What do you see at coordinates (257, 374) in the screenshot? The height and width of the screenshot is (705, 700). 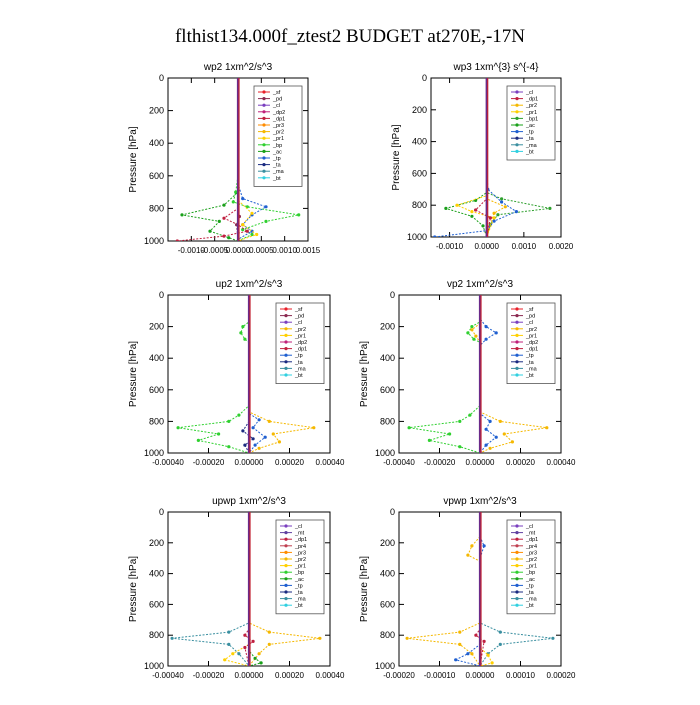 I see `series-line-tp` at bounding box center [257, 374].